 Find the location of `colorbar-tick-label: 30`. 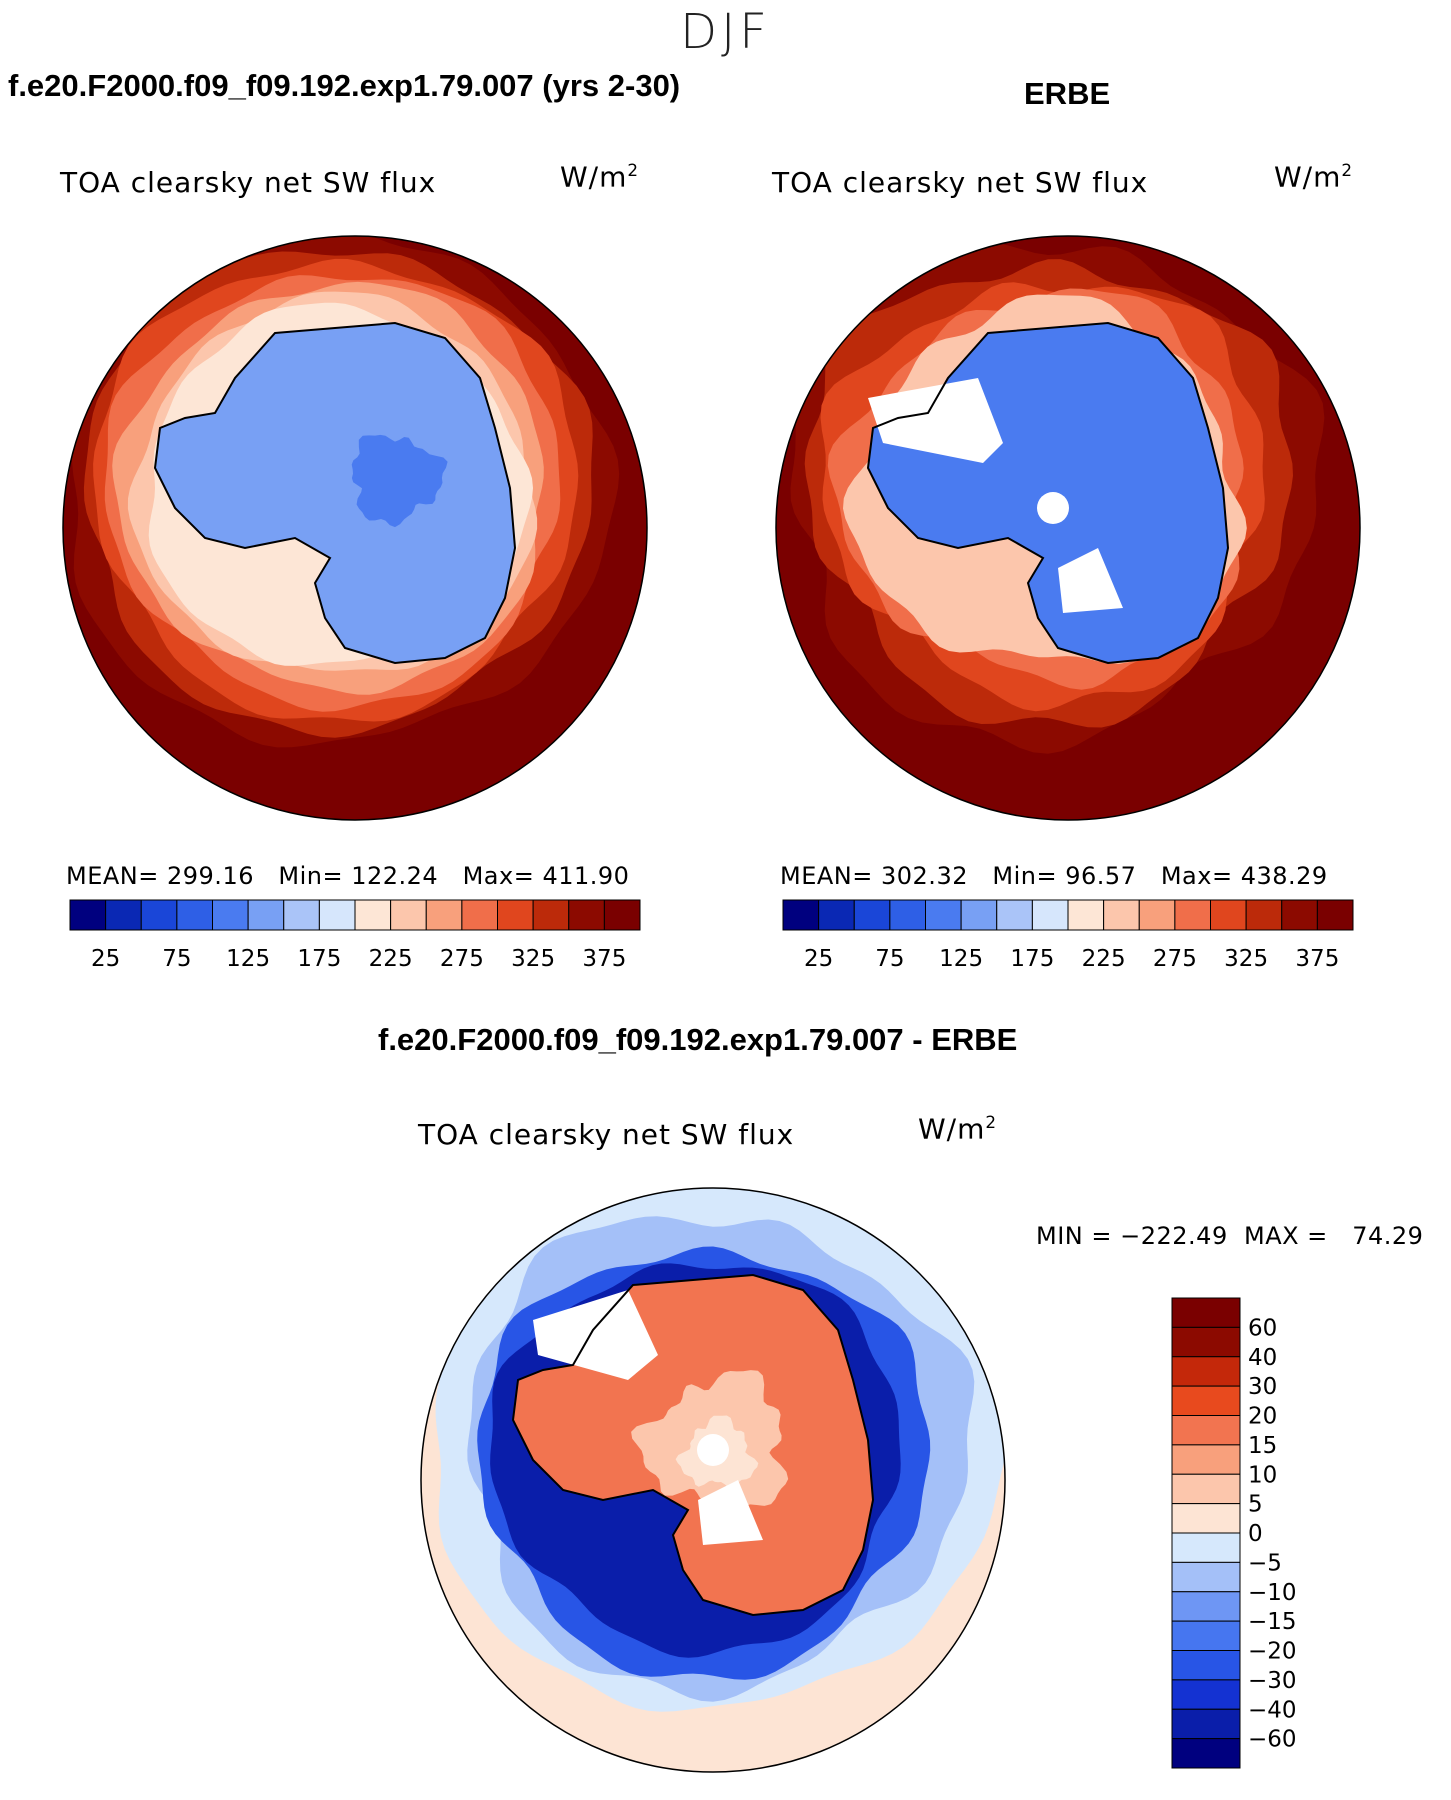

colorbar-tick-label: 30 is located at coordinates (1262, 1387).